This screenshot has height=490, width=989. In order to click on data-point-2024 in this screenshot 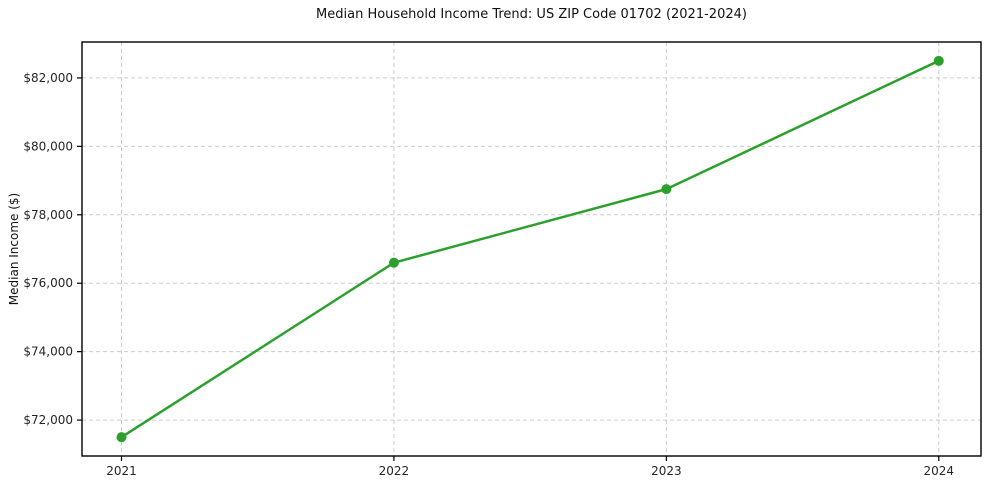, I will do `click(938, 60)`.